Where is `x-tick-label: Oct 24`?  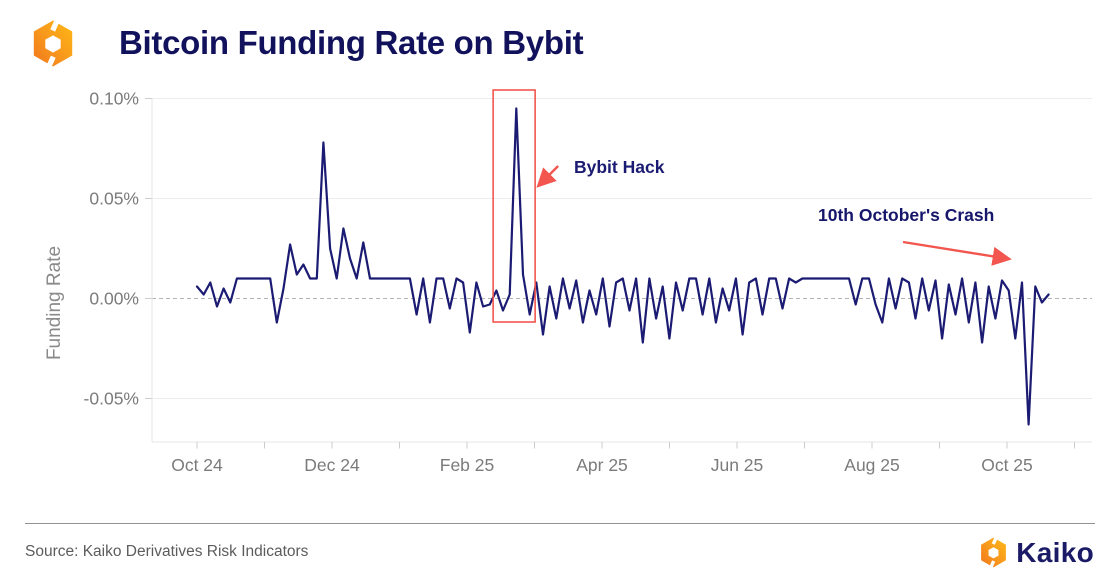 x-tick-label: Oct 24 is located at coordinates (197, 465).